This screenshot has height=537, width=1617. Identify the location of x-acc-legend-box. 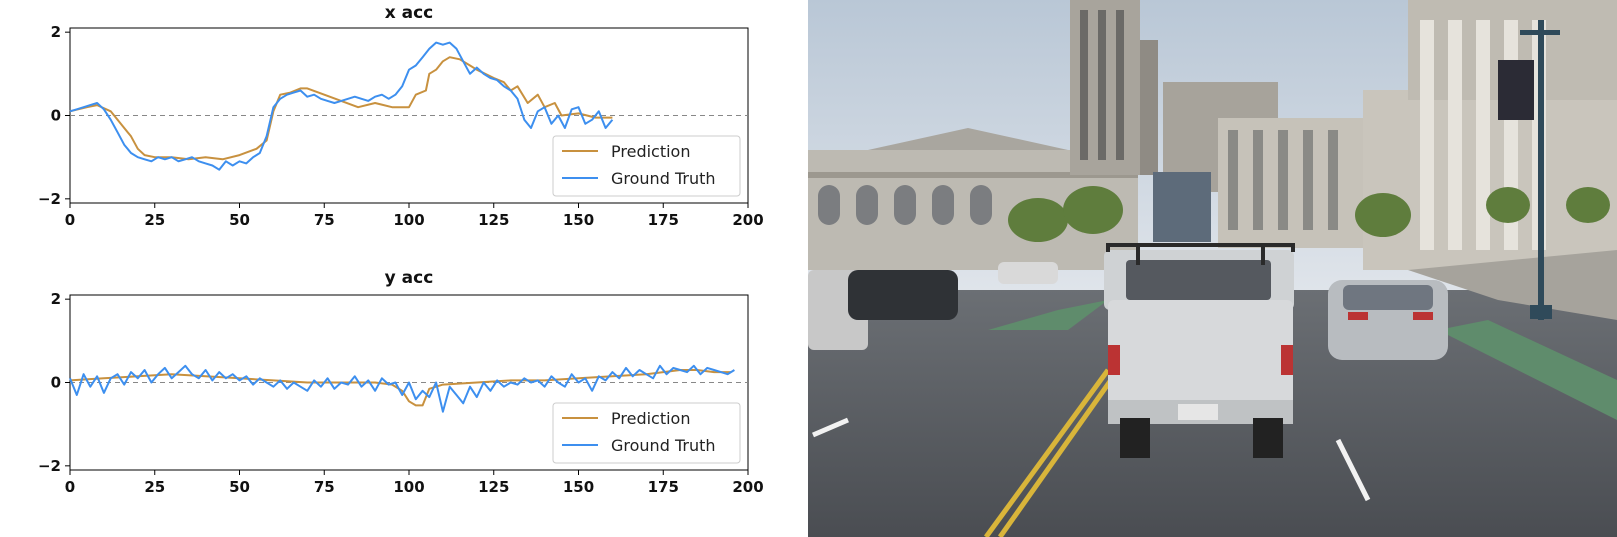
(646, 166).